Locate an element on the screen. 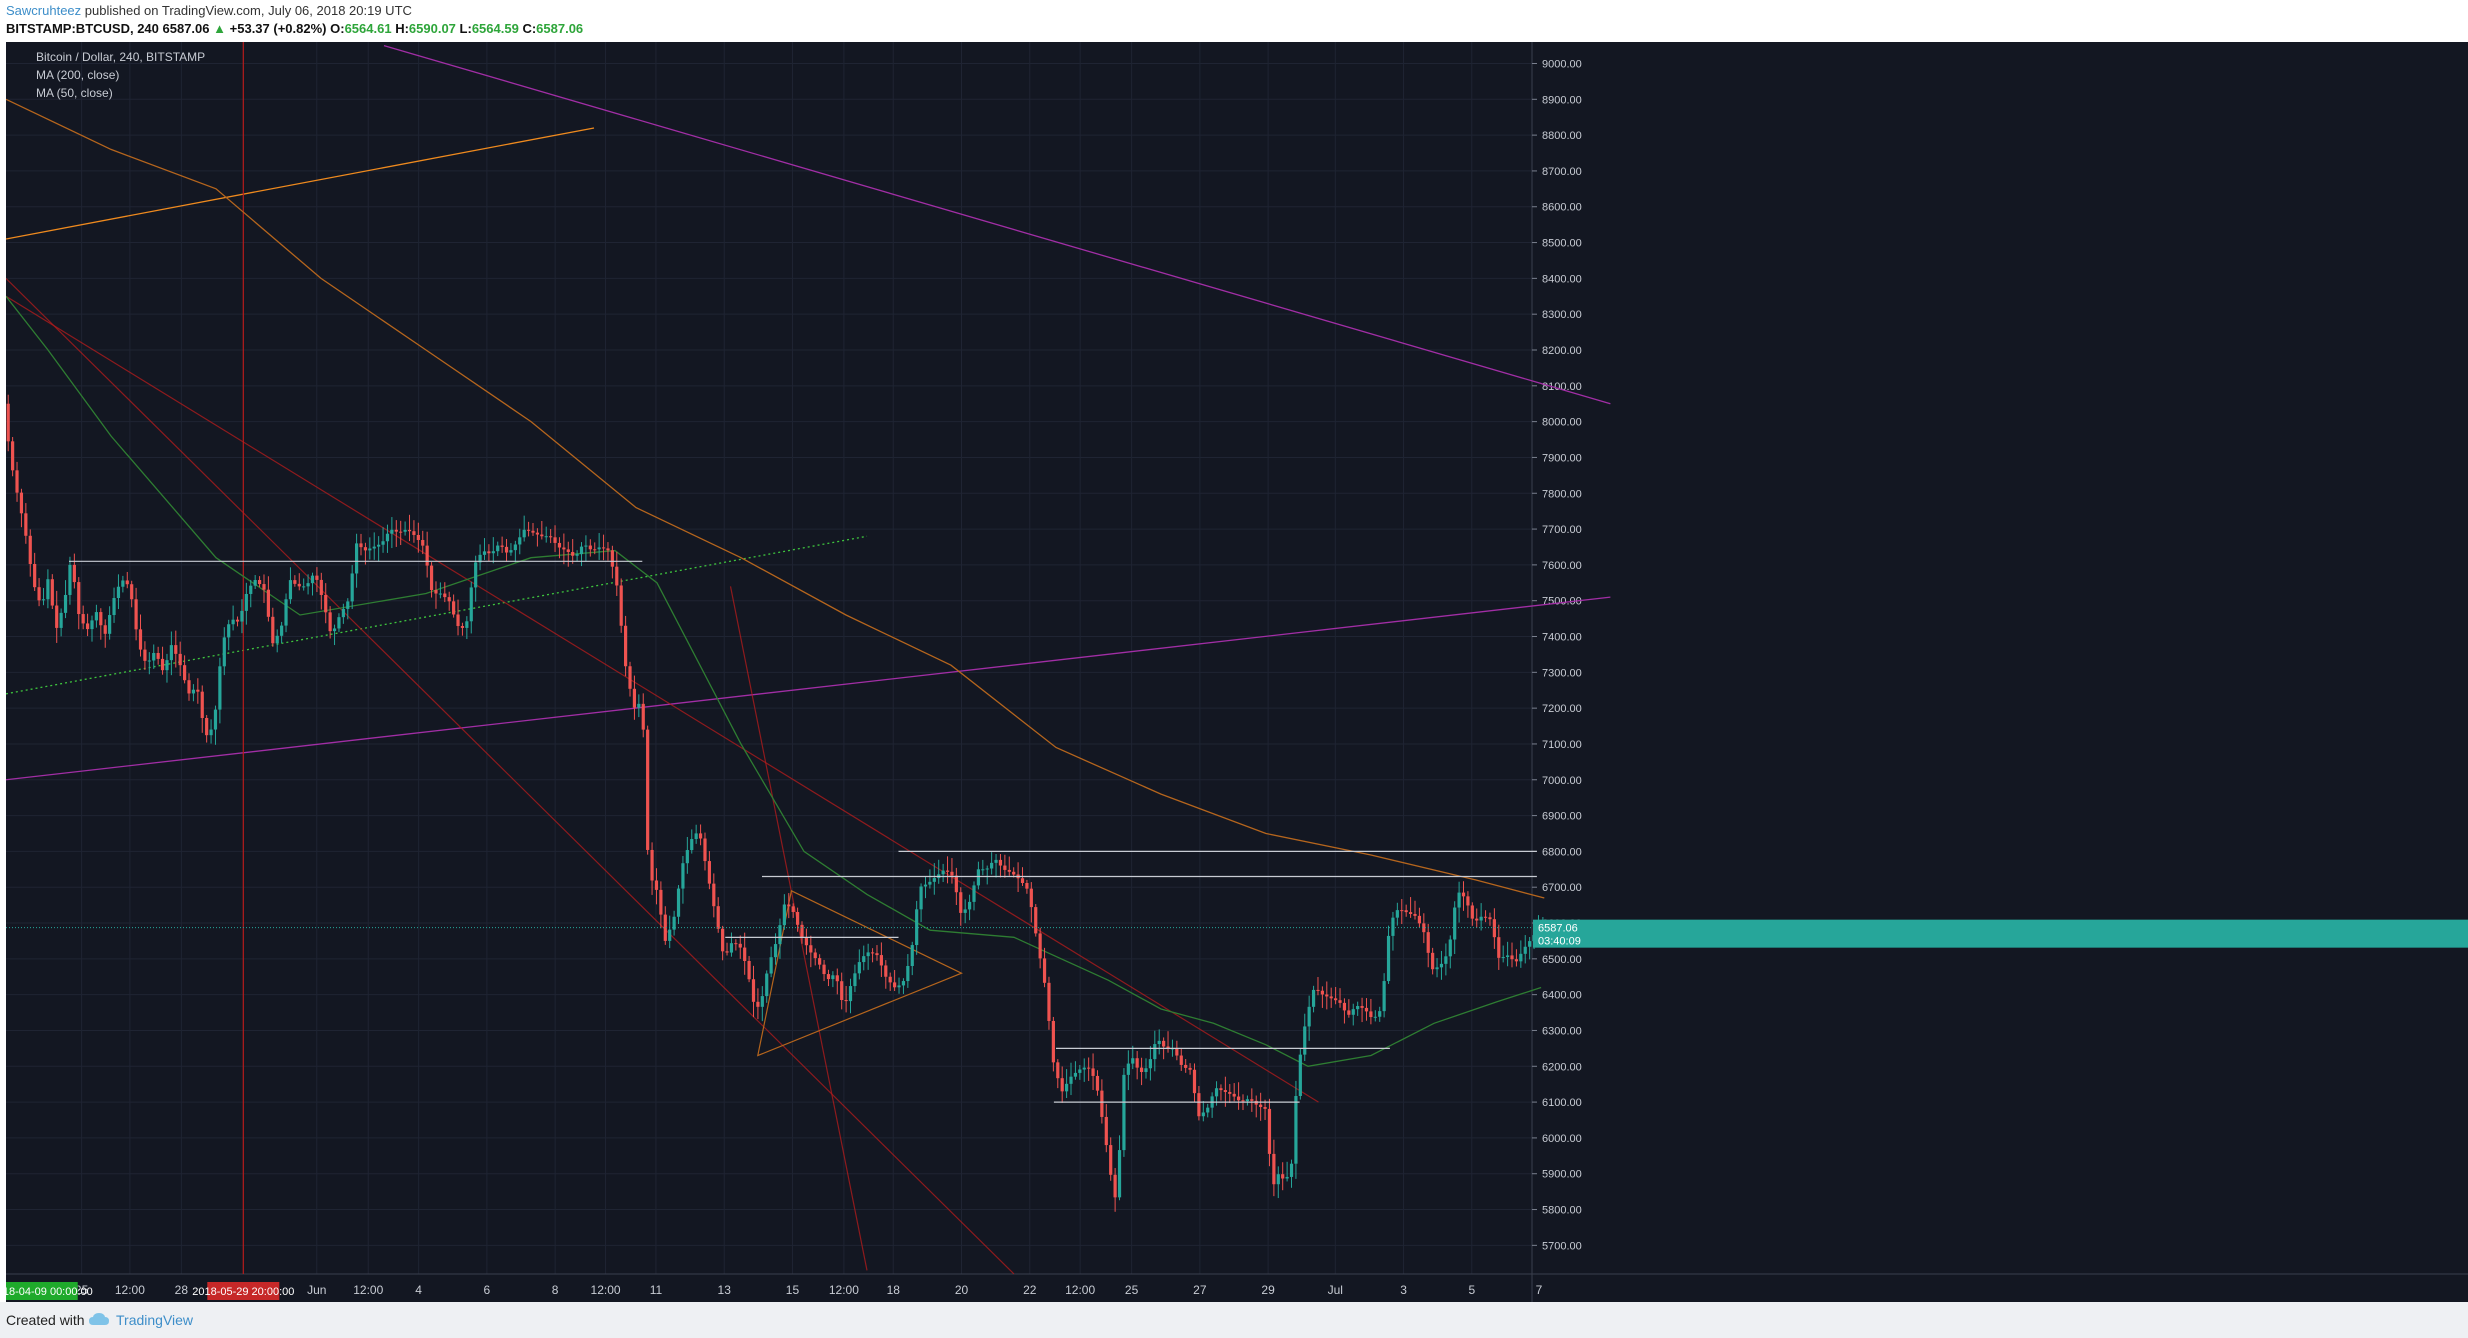  time-tick-label: 18 is located at coordinates (894, 1290).